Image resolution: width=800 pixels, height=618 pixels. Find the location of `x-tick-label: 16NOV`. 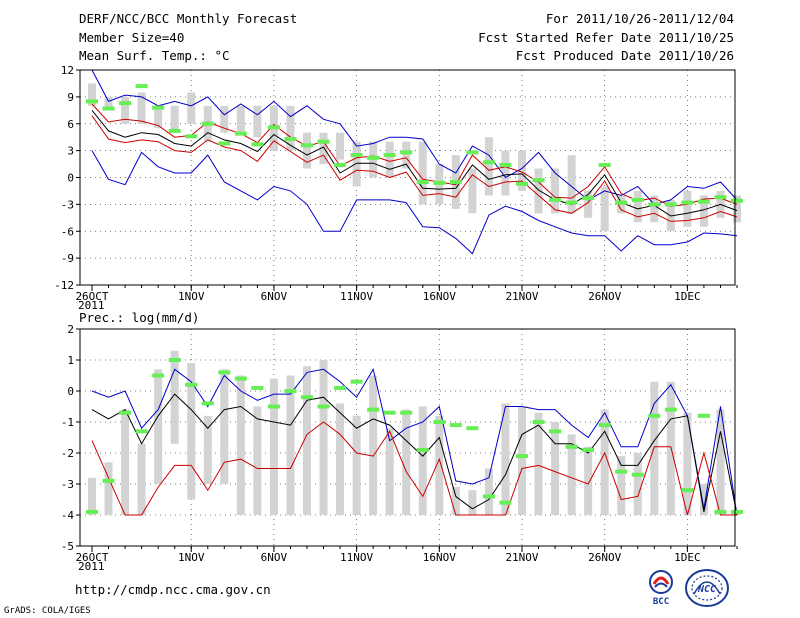

x-tick-label: 16NOV is located at coordinates (439, 557).